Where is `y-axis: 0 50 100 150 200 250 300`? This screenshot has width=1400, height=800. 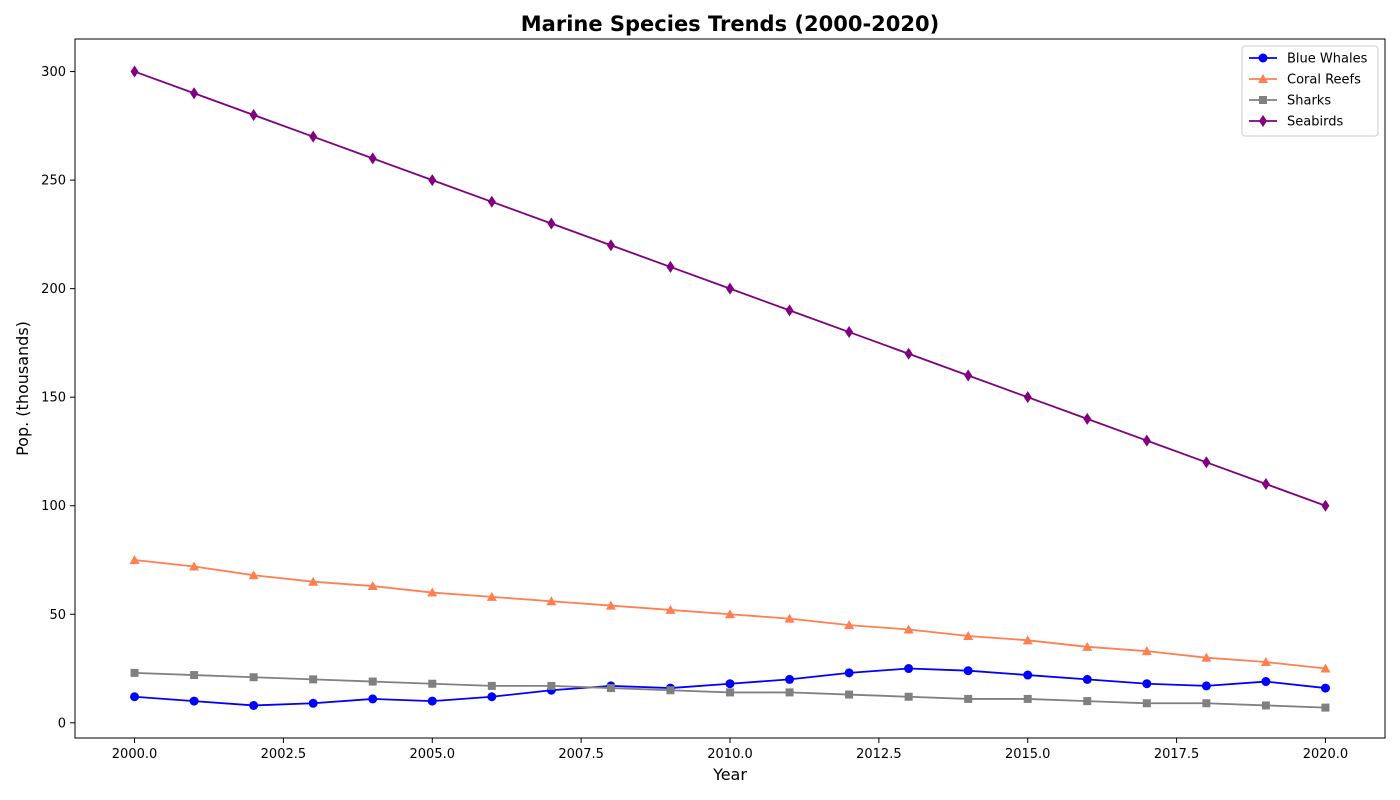 y-axis: 0 50 100 150 200 250 300 is located at coordinates (58, 398).